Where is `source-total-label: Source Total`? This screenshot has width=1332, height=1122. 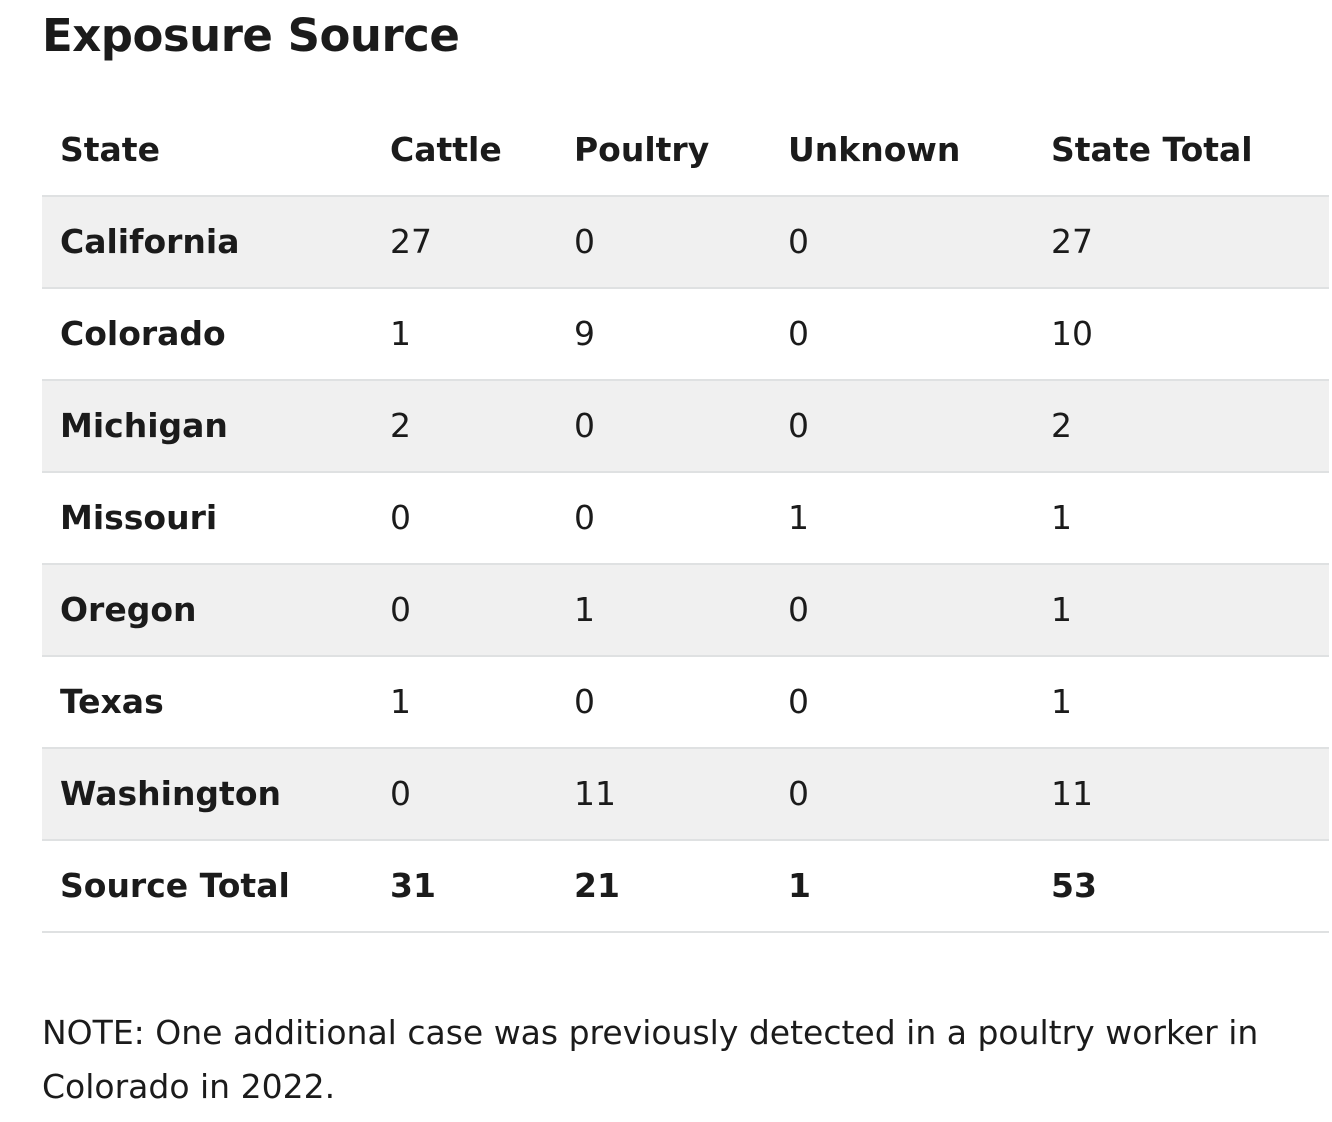
source-total-label: Source Total is located at coordinates (207, 886).